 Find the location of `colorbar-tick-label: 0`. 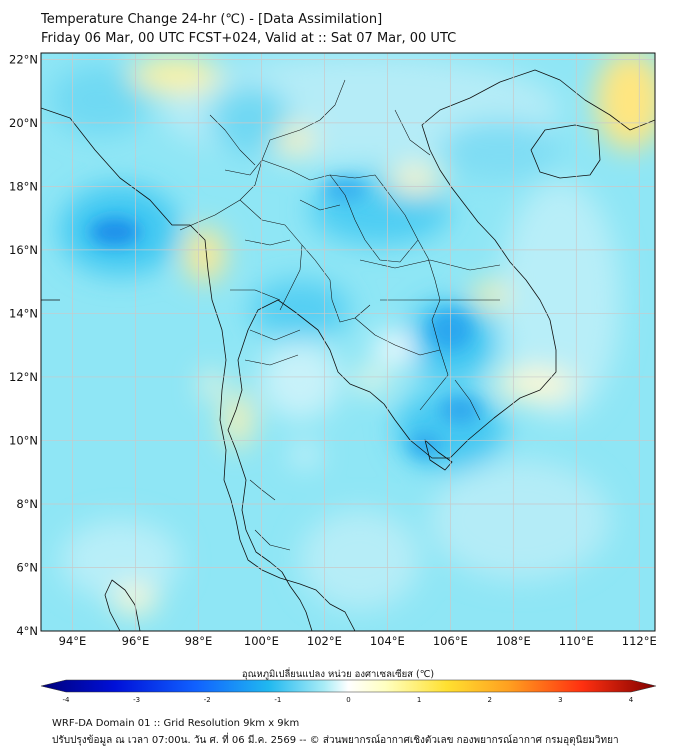

colorbar-tick-label: 0 is located at coordinates (348, 700).